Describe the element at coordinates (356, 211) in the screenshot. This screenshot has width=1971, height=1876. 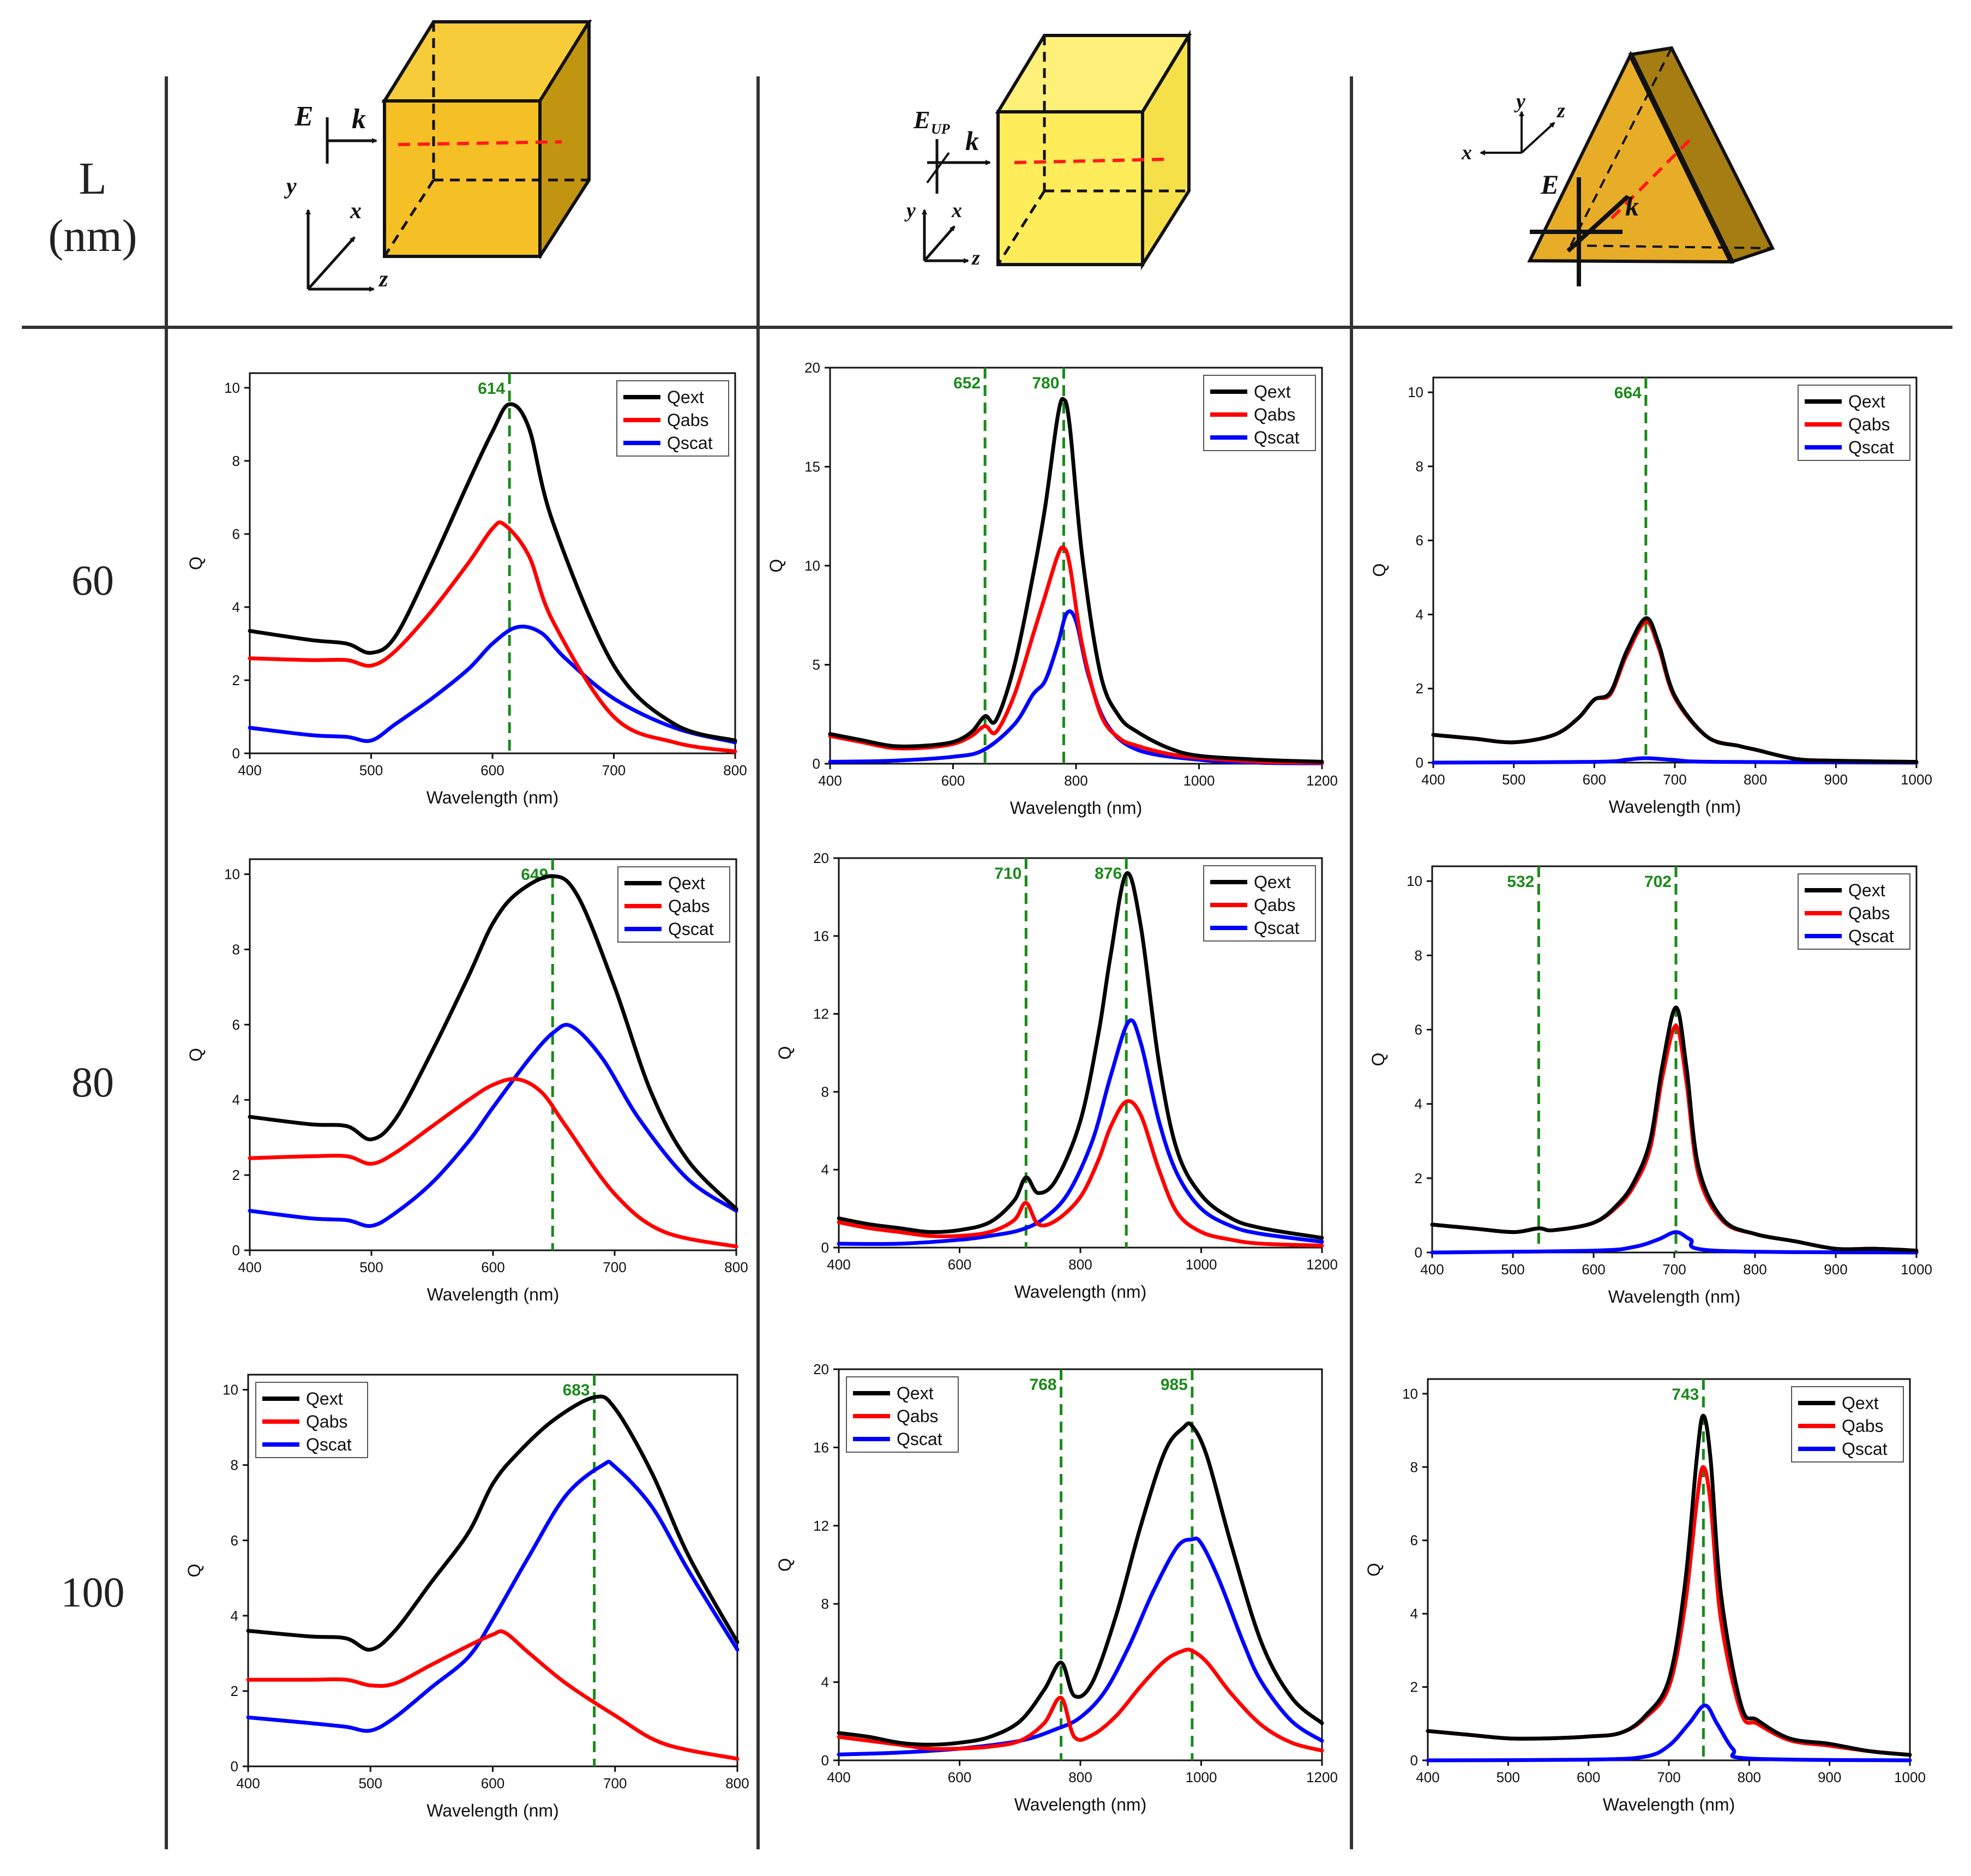
I see `cube-x-label: x` at that location.